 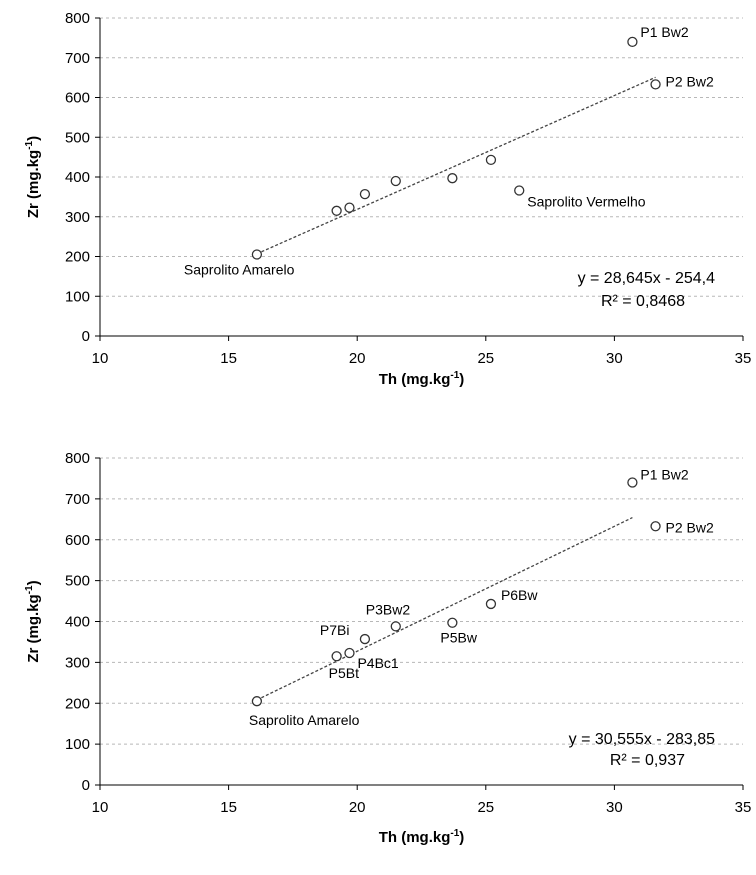 What do you see at coordinates (647, 278) in the screenshot?
I see `regression-equation: y = 28,645x - 254,4` at bounding box center [647, 278].